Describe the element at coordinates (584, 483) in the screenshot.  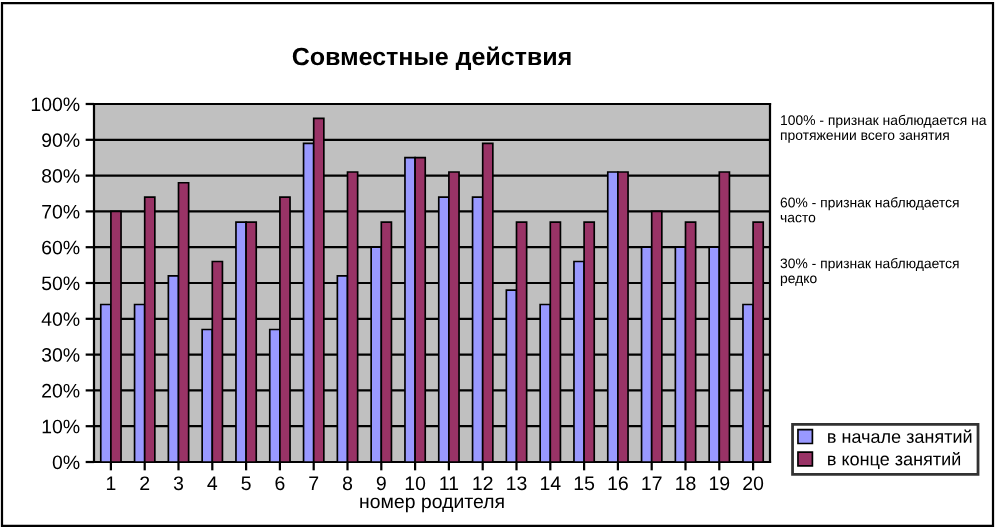
I see `x-tick-label: 15` at that location.